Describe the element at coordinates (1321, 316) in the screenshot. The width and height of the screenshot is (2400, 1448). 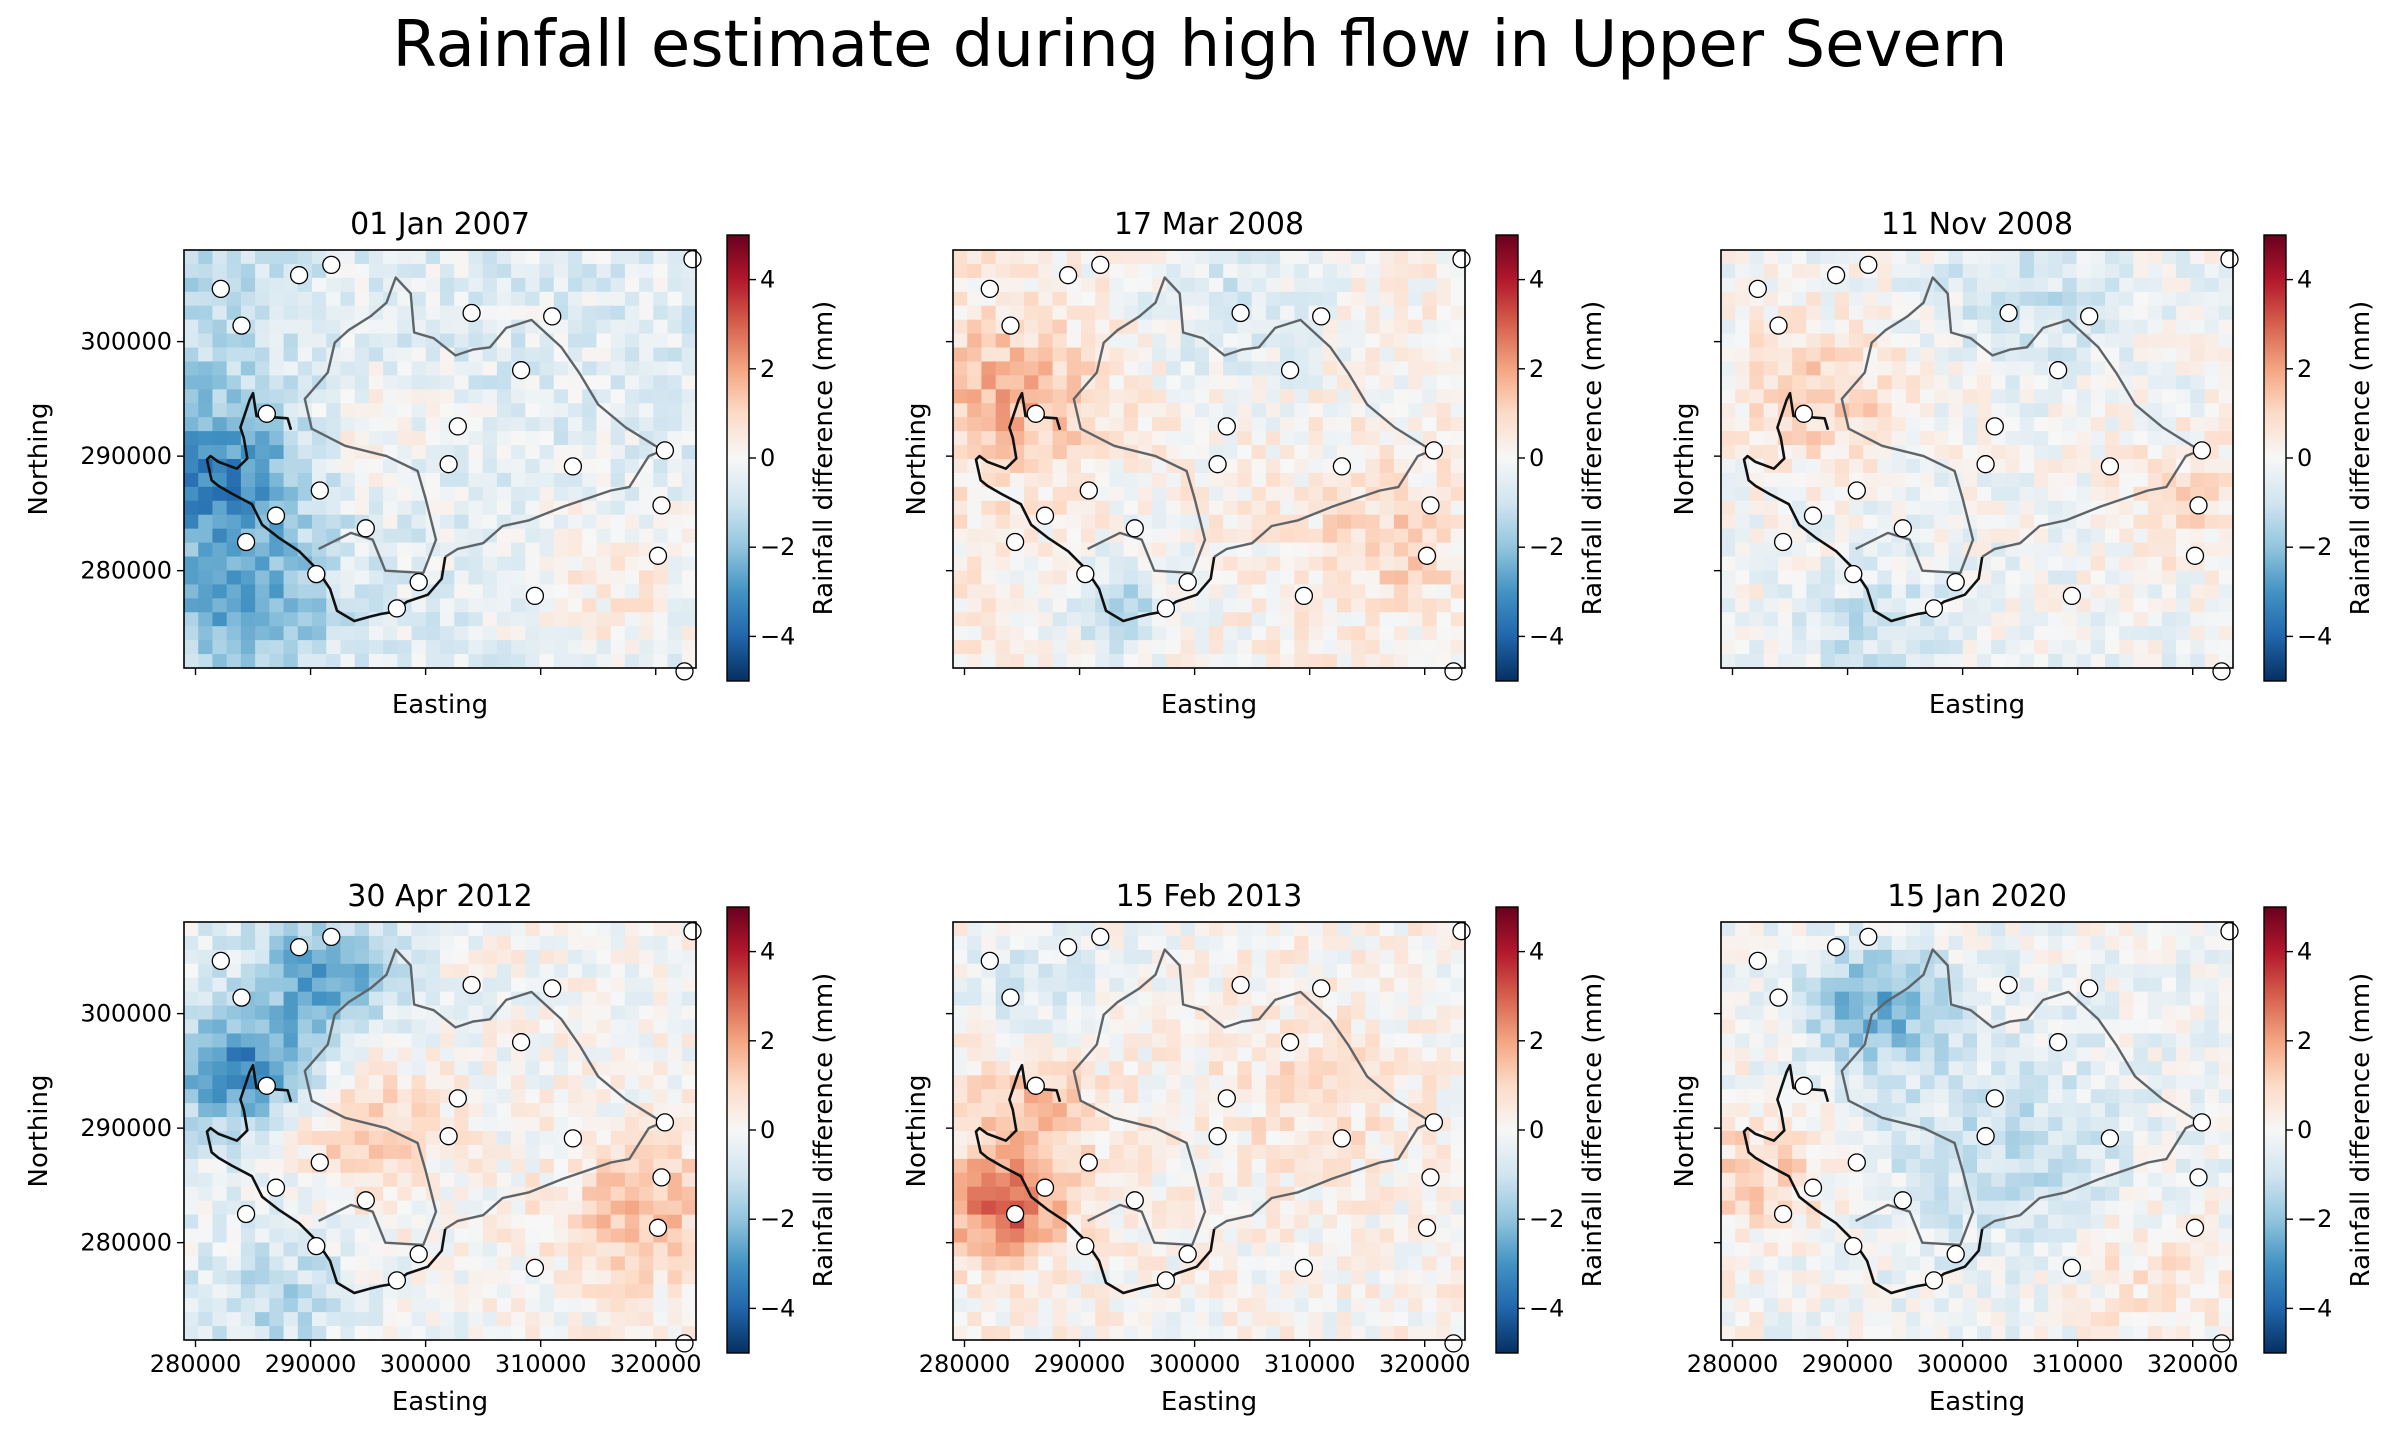
I see `gauge-station-marker` at that location.